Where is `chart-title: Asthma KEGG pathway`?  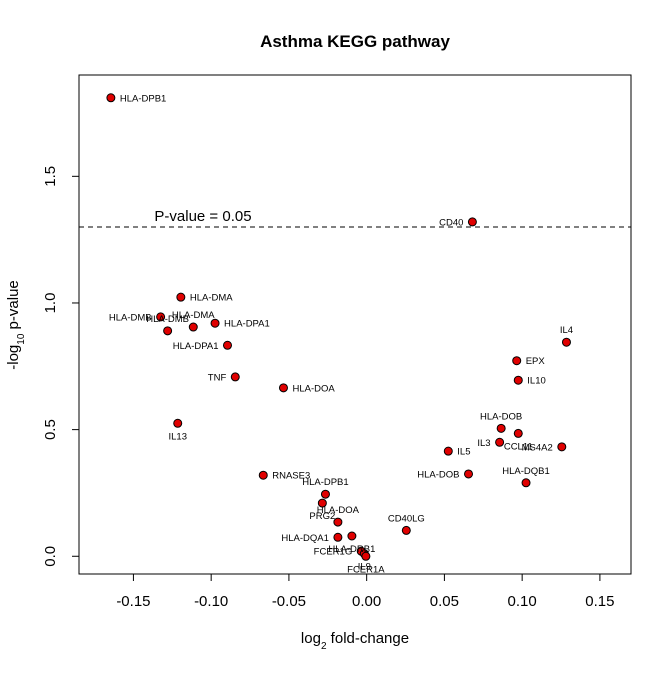
chart-title: Asthma KEGG pathway is located at coordinates (355, 41).